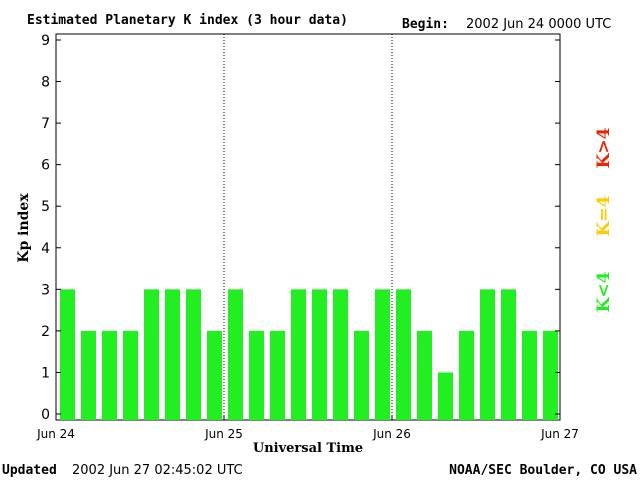 This screenshot has width=640, height=480. What do you see at coordinates (604, 147) in the screenshot?
I see `legend-item-2: K>4` at bounding box center [604, 147].